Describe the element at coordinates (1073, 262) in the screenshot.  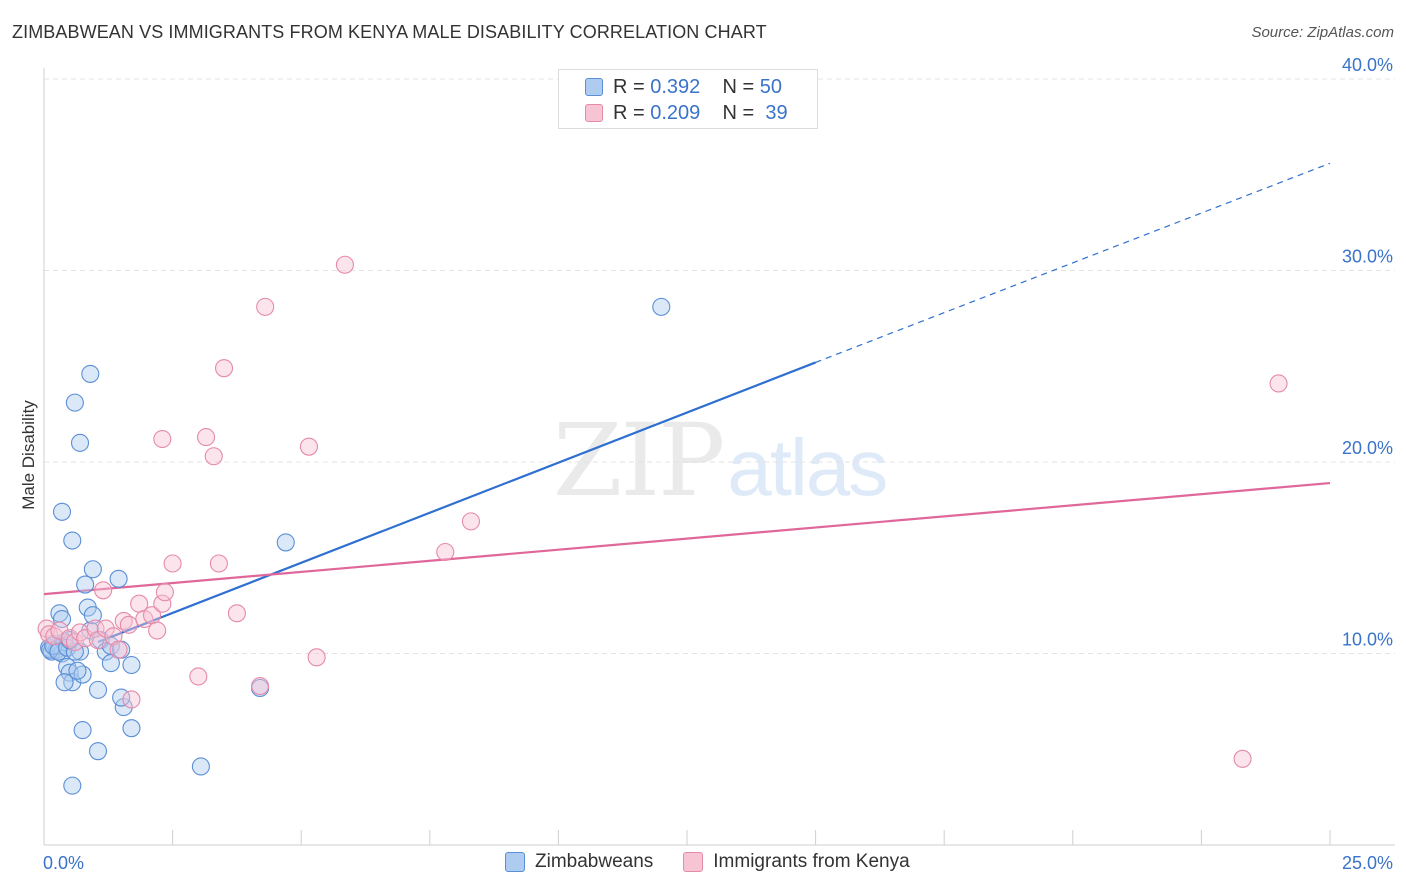
I see `zimbabwean-trend-extension` at that location.